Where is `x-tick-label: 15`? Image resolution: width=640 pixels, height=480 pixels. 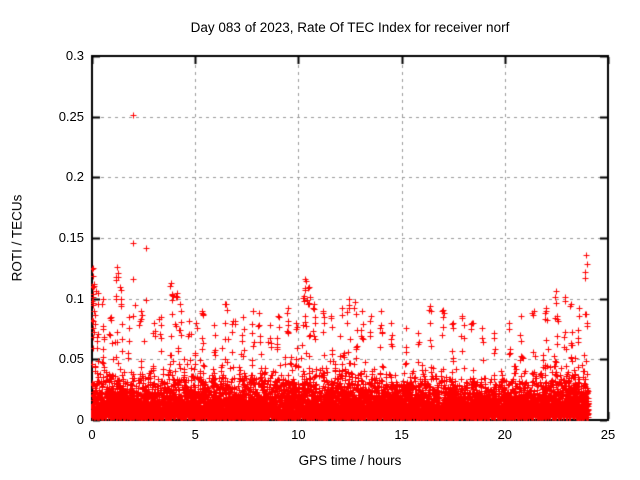 x-tick-label: 15 is located at coordinates (401, 434).